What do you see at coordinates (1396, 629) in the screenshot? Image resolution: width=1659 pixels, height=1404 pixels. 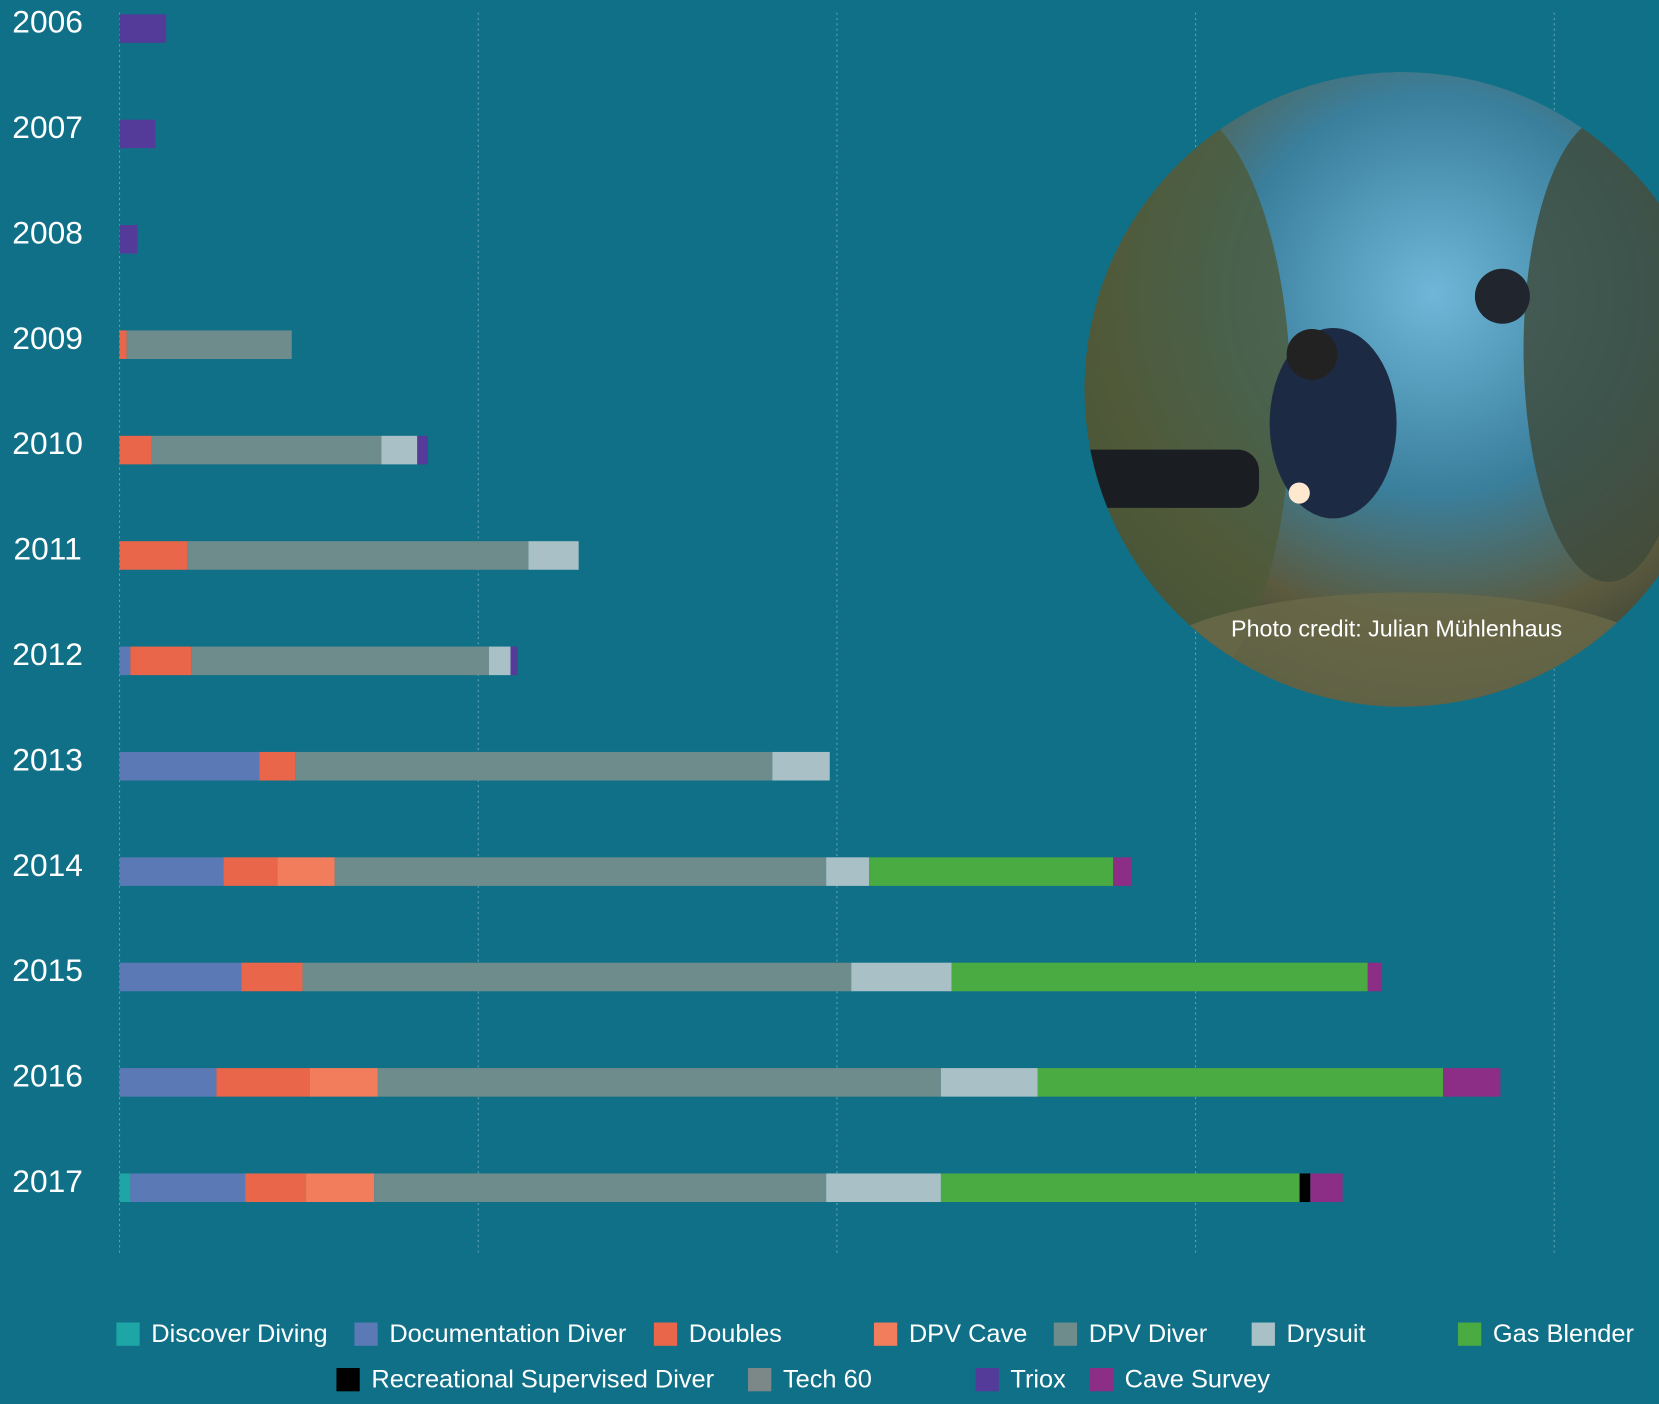 I see `photo-credit: Photo credit: Julian Mühlenhaus` at bounding box center [1396, 629].